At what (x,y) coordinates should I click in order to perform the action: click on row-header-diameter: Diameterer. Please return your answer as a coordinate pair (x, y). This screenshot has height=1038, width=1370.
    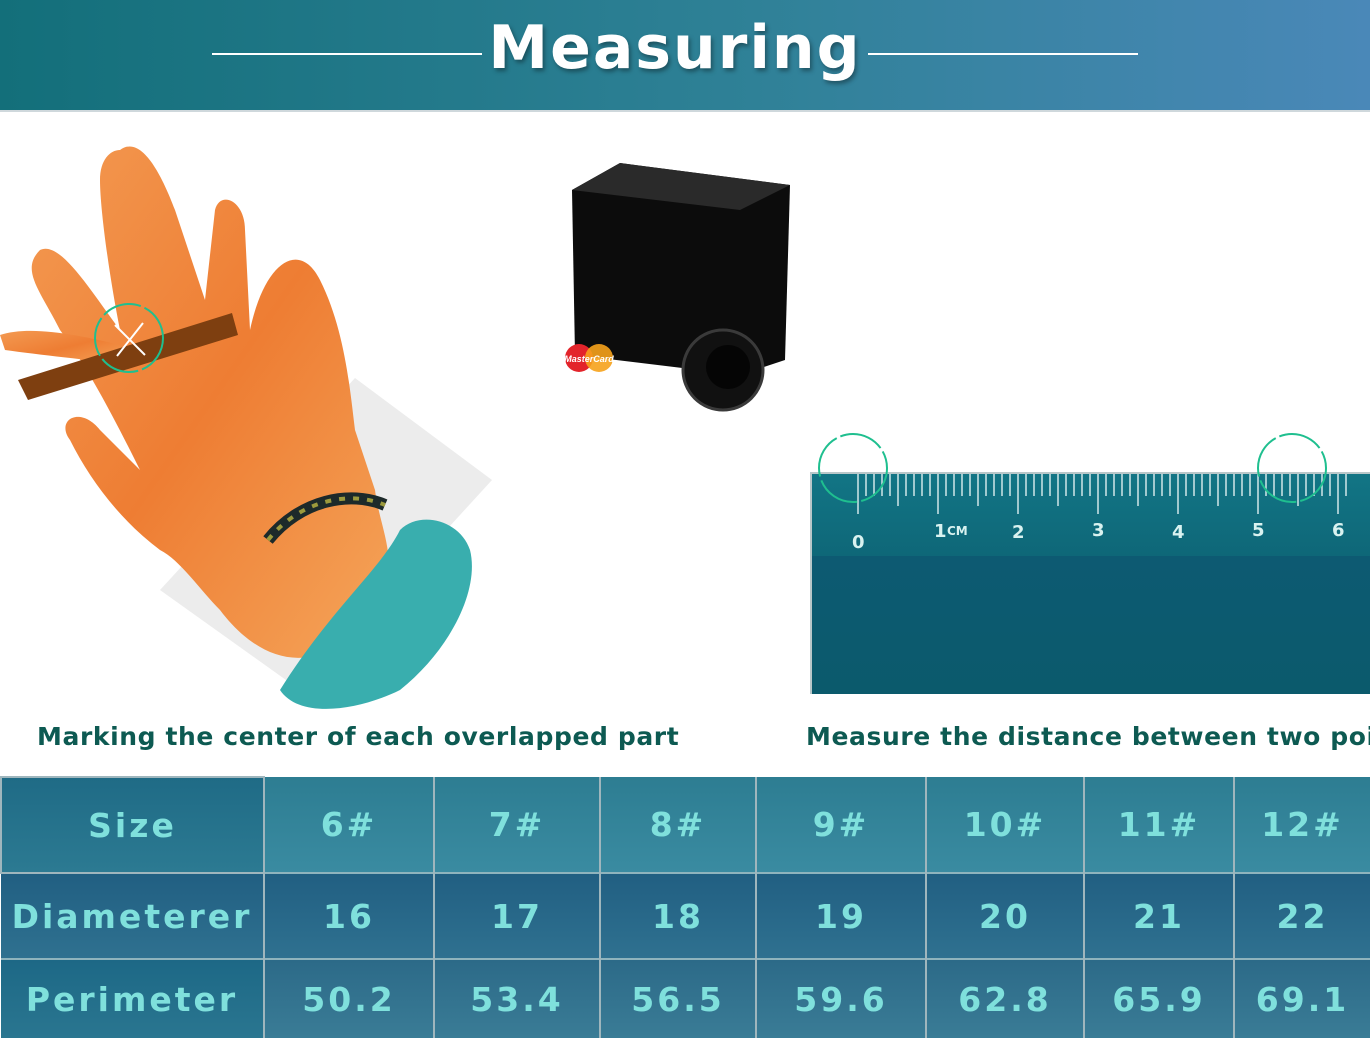
    Looking at the image, I should click on (133, 915).